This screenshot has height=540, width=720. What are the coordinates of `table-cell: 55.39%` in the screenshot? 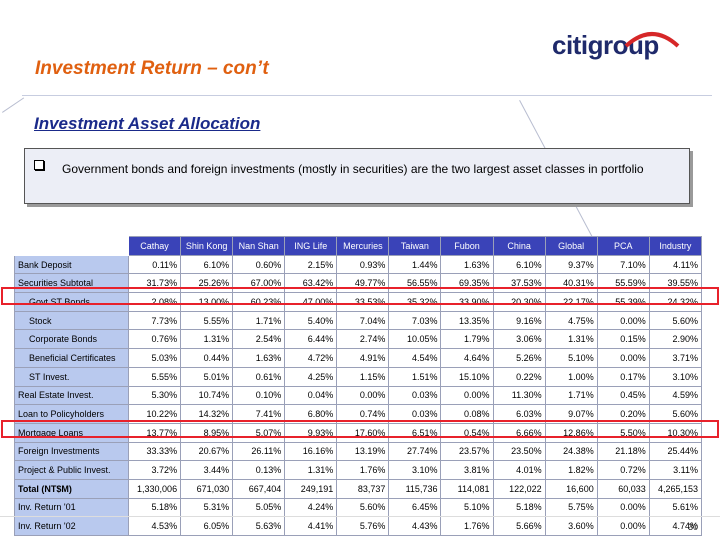 It's located at (623, 302).